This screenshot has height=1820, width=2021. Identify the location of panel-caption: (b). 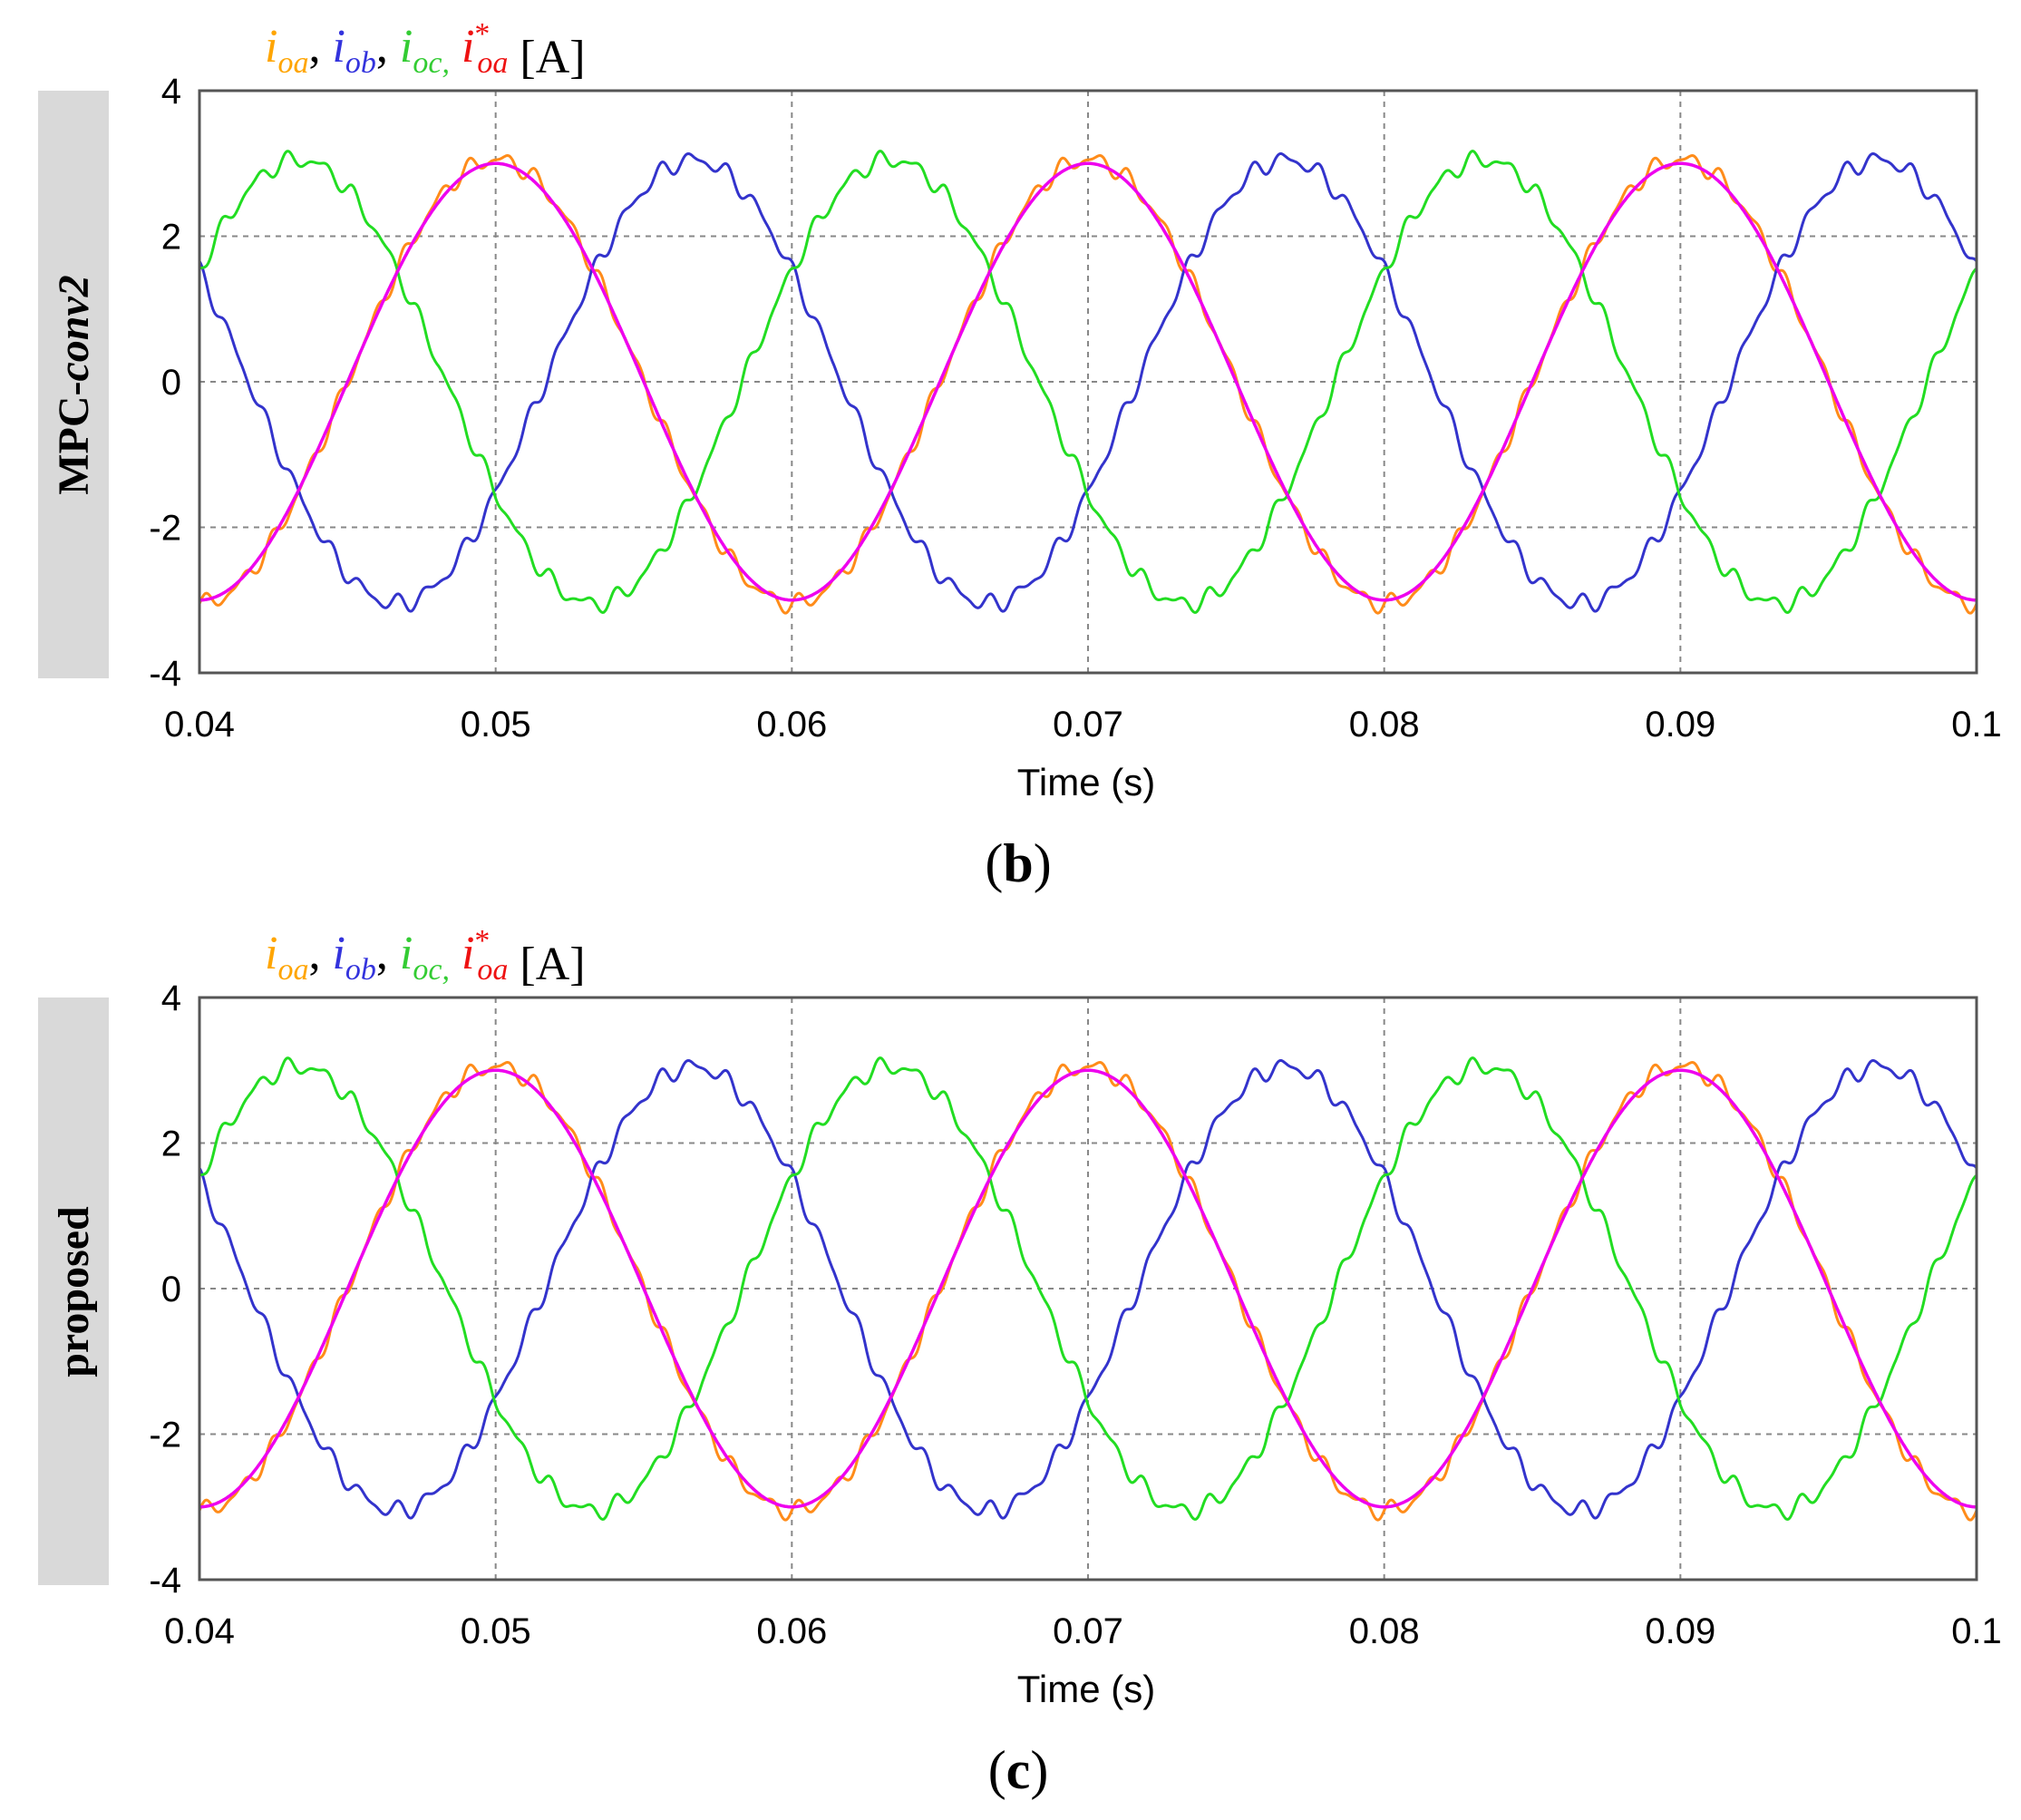
(1019, 863).